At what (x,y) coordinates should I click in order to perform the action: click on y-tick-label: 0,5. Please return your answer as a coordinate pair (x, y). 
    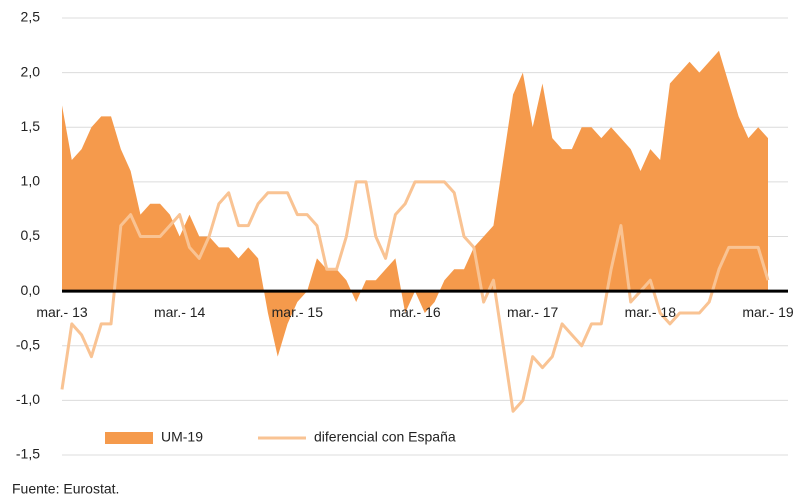
    Looking at the image, I should click on (31, 235).